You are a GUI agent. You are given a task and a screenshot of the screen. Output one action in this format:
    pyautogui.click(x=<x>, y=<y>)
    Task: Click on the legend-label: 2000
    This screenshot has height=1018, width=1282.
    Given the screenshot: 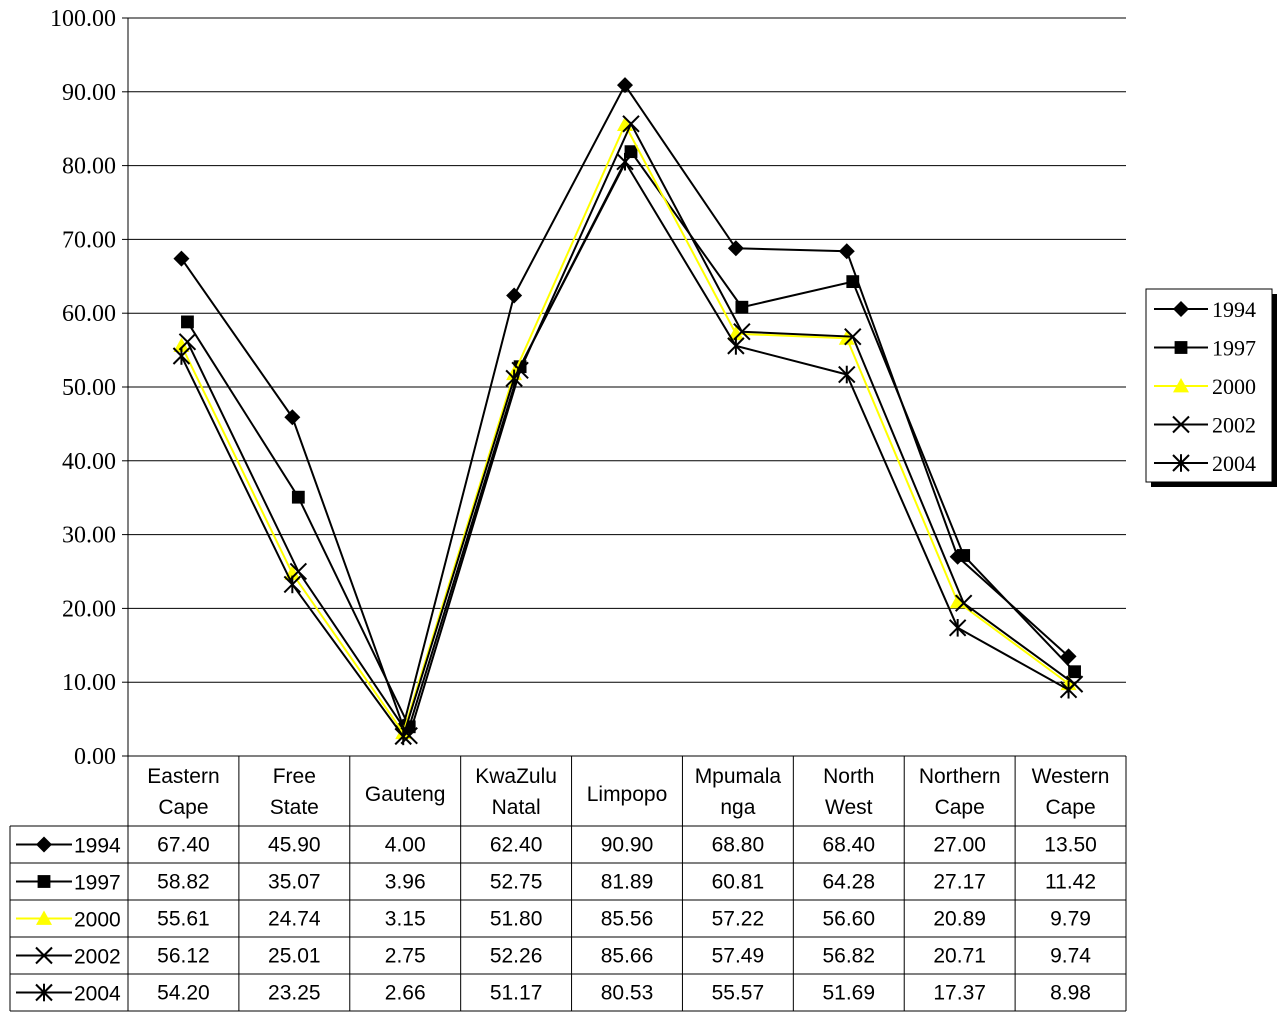 What is the action you would take?
    pyautogui.click(x=1234, y=386)
    